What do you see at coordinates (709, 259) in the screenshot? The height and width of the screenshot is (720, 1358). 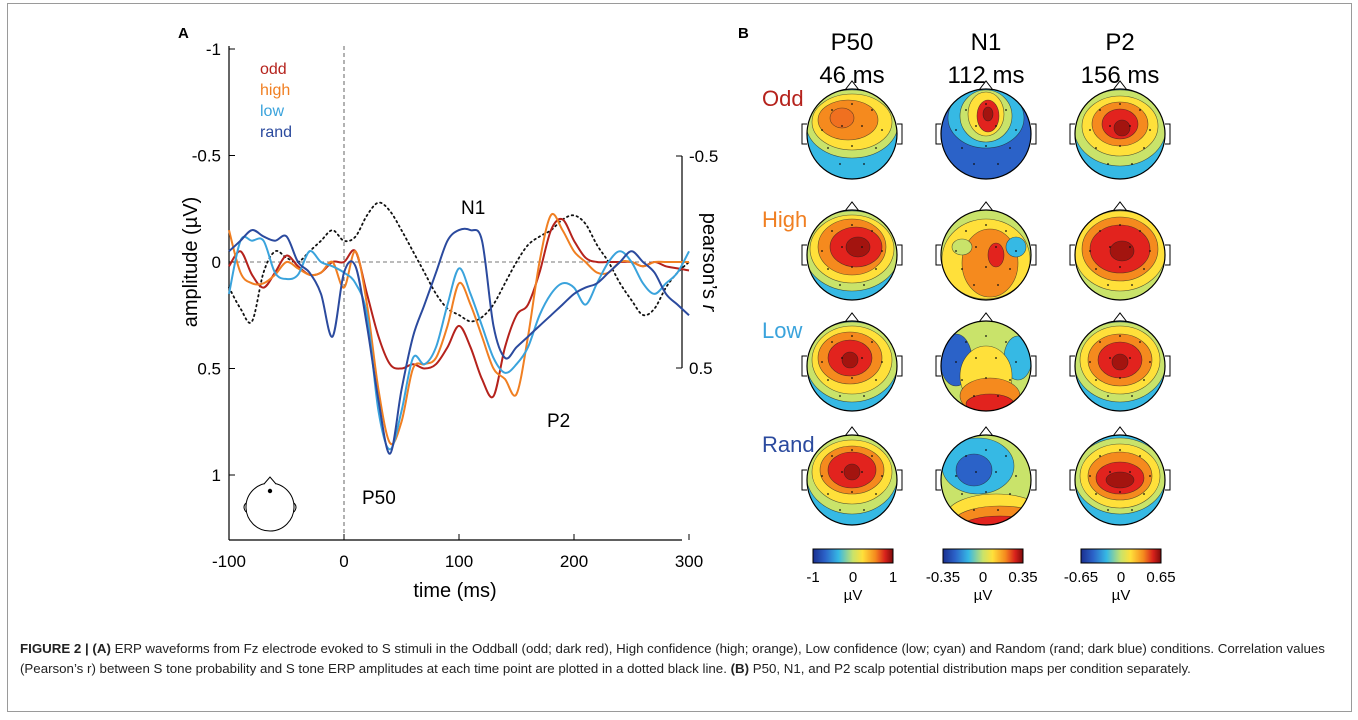 I see `r-axis-label-text: pearson’s` at bounding box center [709, 259].